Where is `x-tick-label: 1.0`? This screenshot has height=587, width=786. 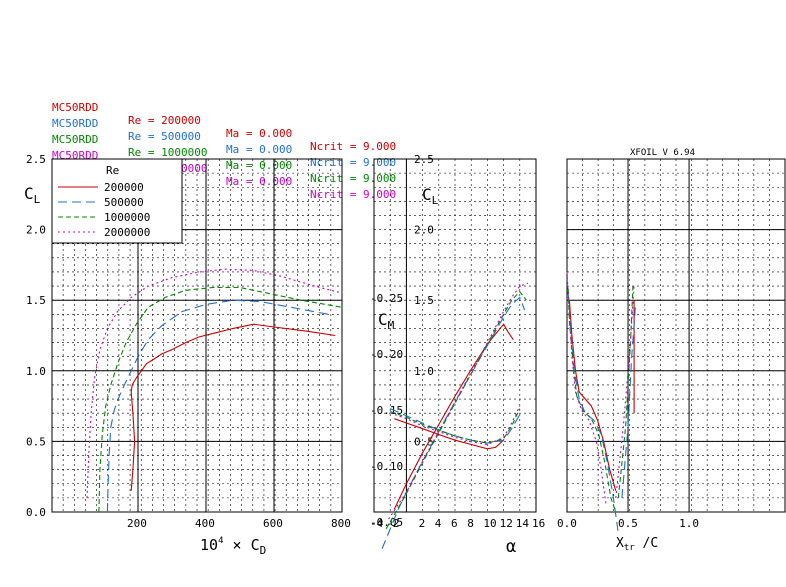 x-tick-label: 1.0 is located at coordinates (689, 523).